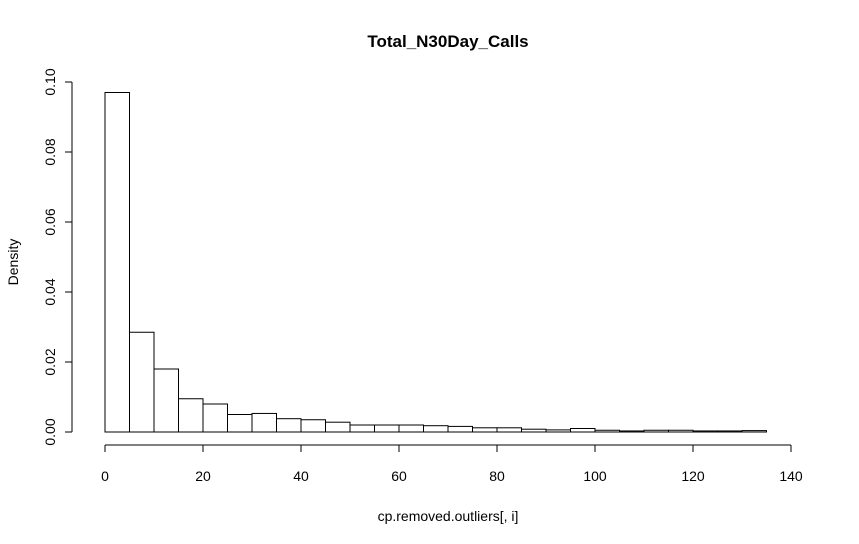 Image resolution: width=859 pixels, height=544 pixels. What do you see at coordinates (57, 257) in the screenshot?
I see `y-axis: 0.00 0.02 0.04 0.06 0.08 0.10` at bounding box center [57, 257].